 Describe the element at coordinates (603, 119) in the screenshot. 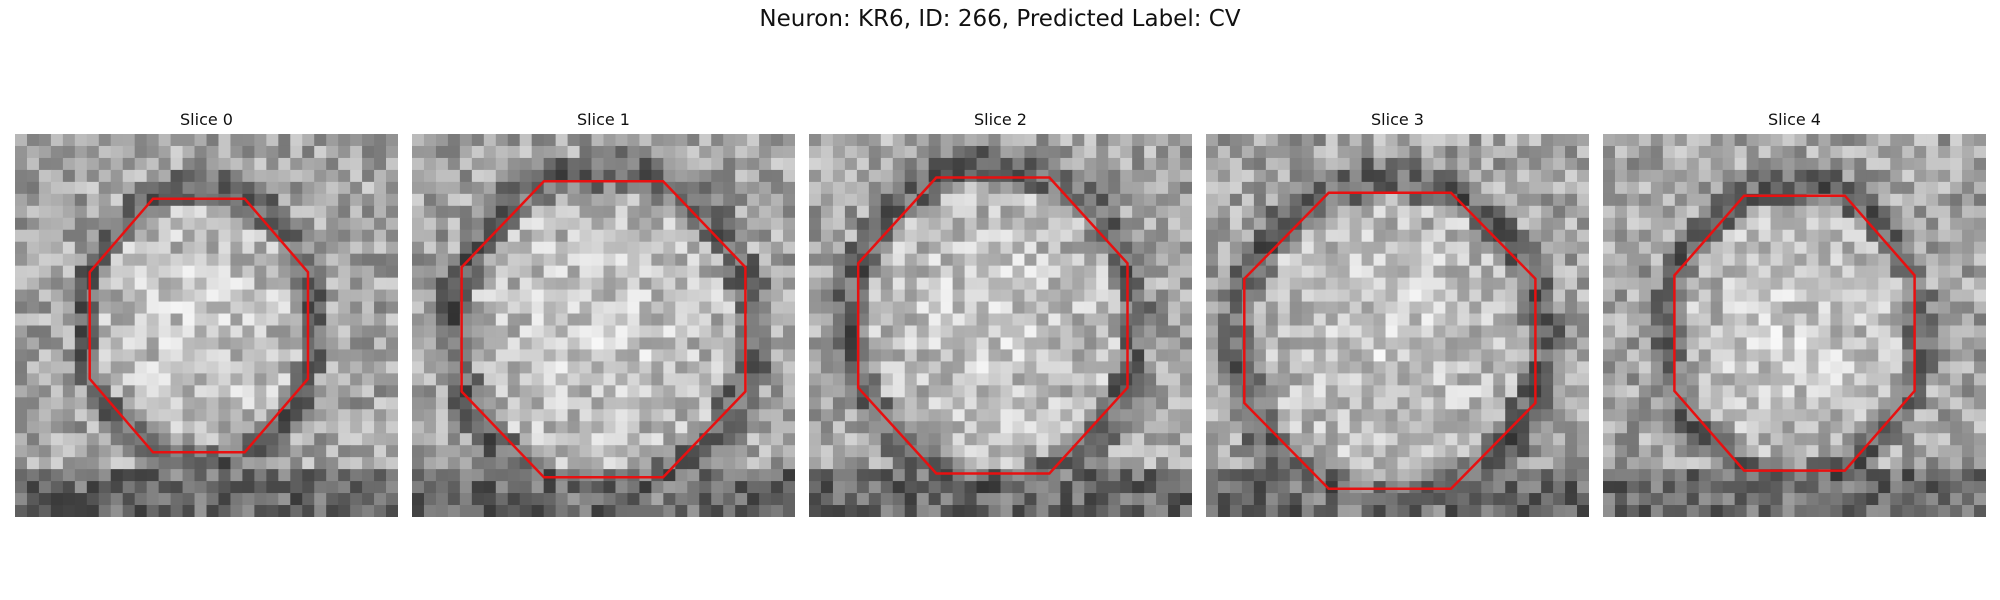

I see `slice-title: Slice 1` at that location.